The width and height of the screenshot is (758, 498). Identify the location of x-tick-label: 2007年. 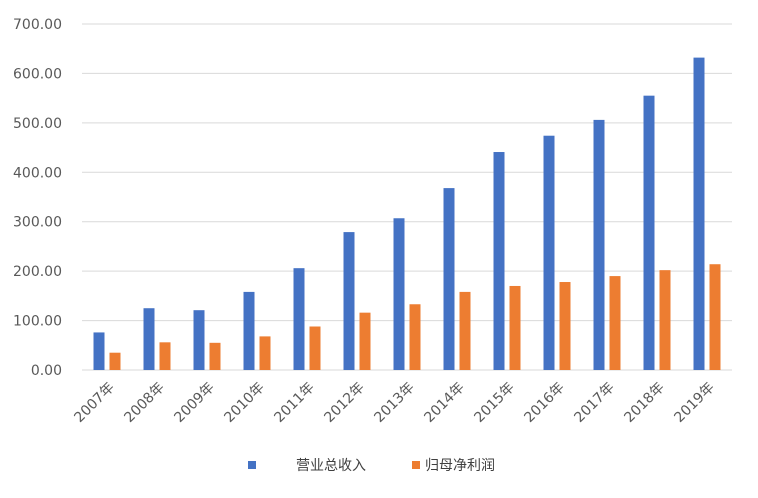
(94, 403).